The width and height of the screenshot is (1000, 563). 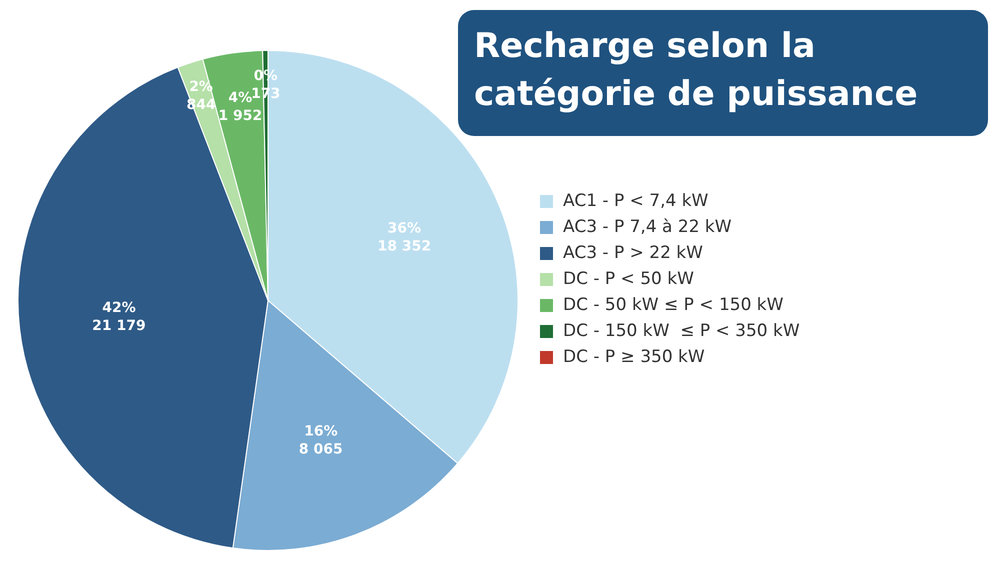 What do you see at coordinates (628, 279) in the screenshot?
I see `legend-label: DC - P < 50 kW` at bounding box center [628, 279].